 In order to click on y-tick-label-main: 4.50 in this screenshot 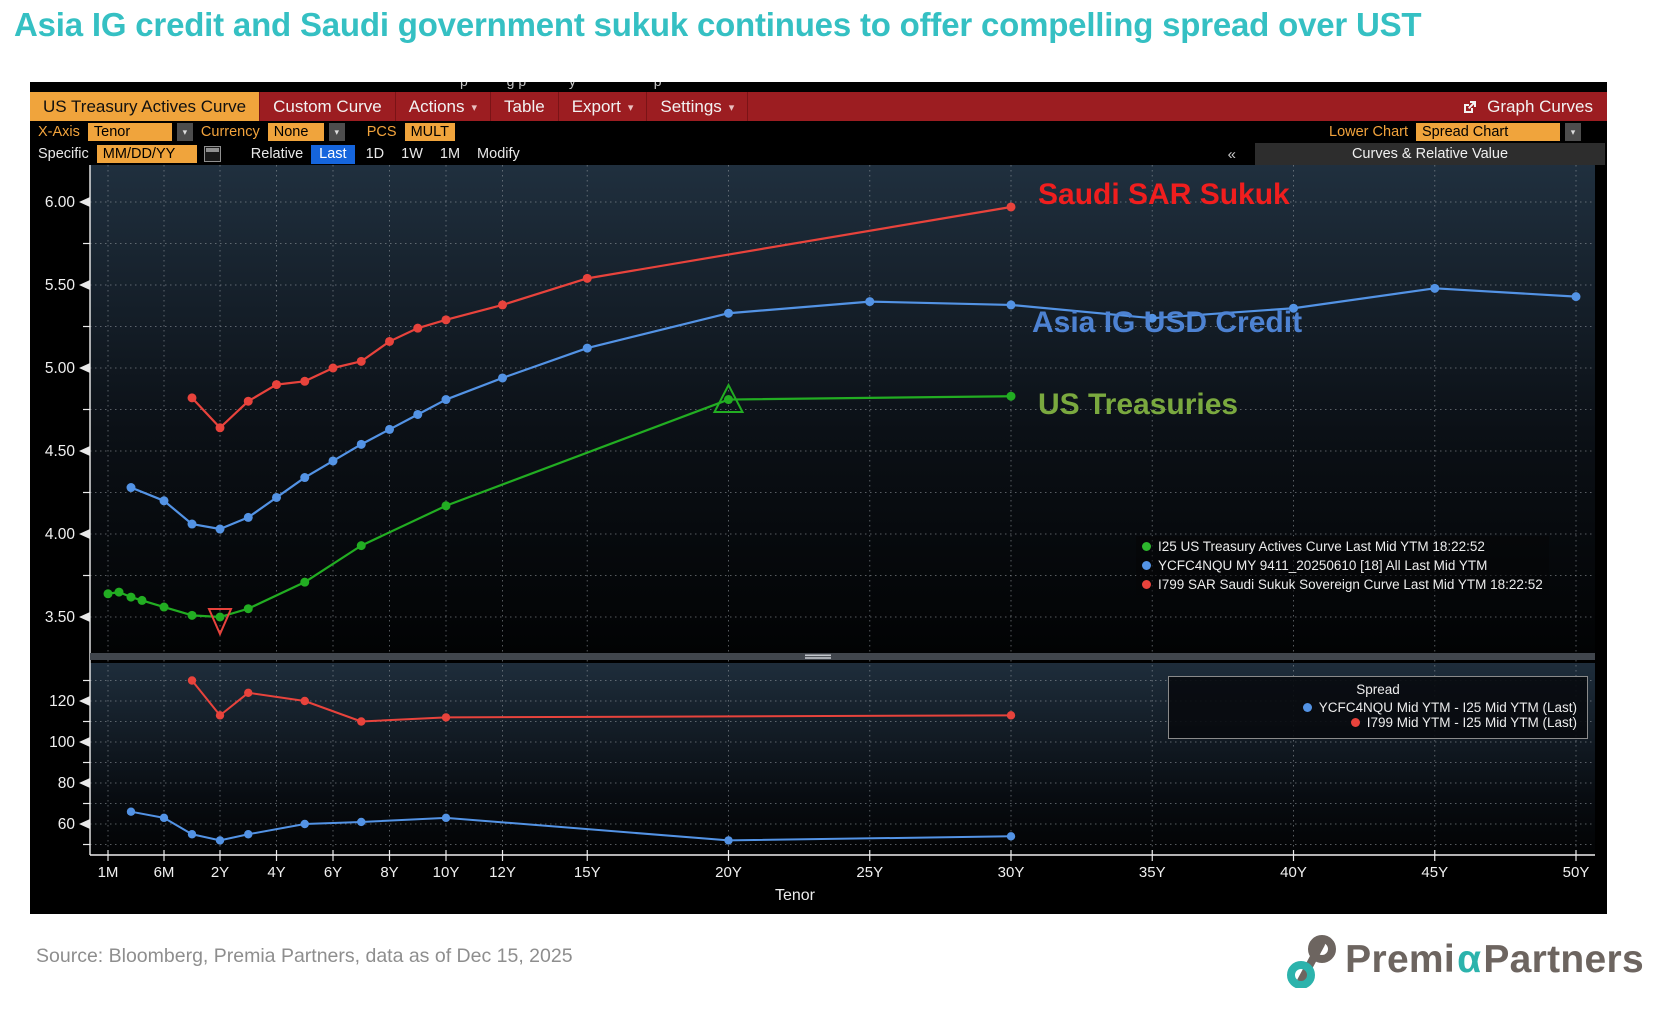, I will do `click(60, 451)`.